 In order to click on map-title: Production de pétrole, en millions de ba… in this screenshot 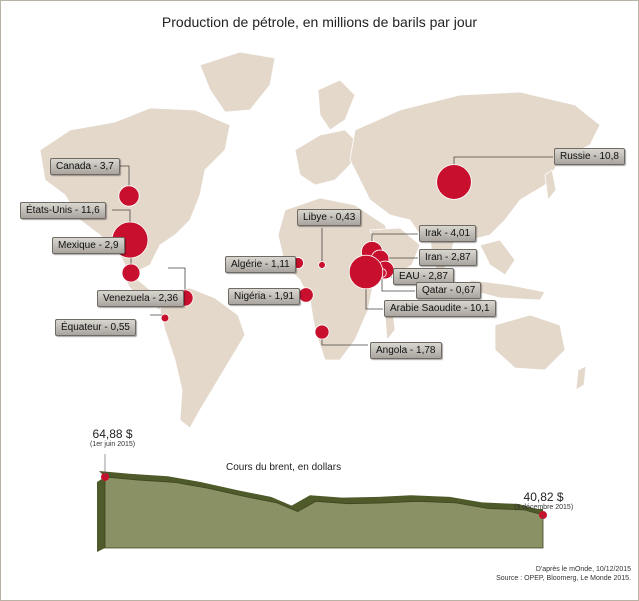, I will do `click(319, 22)`.